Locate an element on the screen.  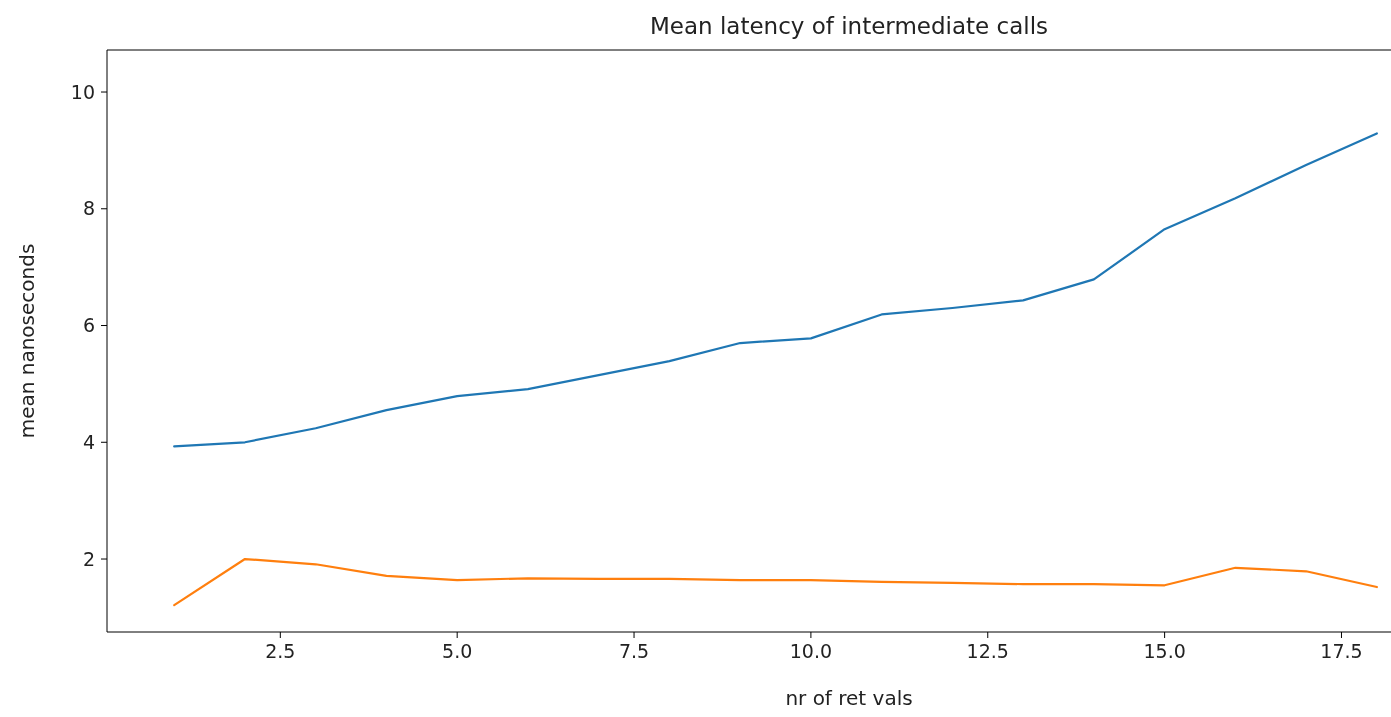
y-tick-label: 8 is located at coordinates (88, 208).